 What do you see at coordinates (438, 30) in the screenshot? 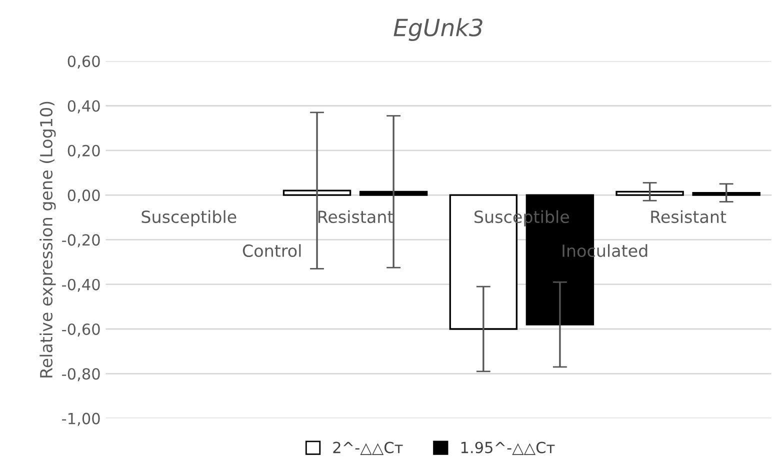
I see `chart-title: EgUnk3` at bounding box center [438, 30].